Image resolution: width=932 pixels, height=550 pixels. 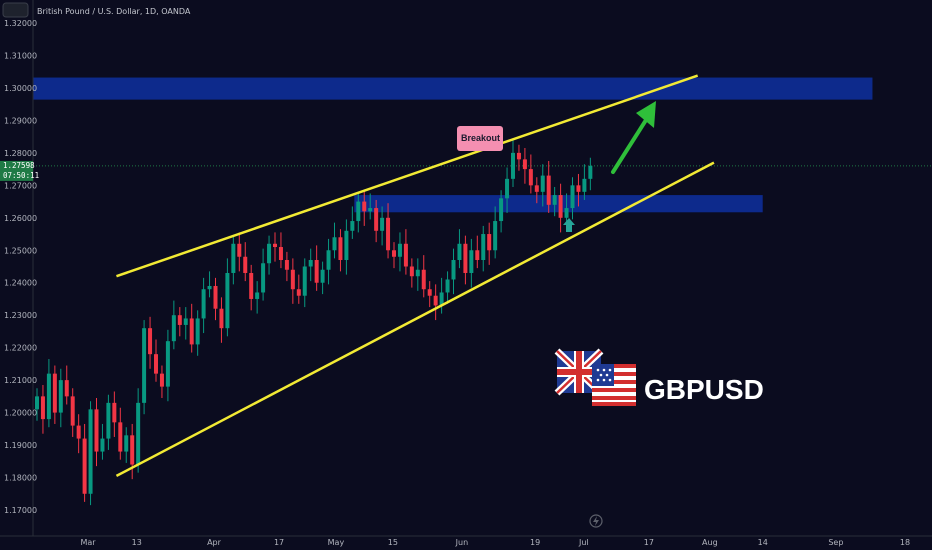 I want to click on time-axis: Mar13Apr17May15Jun19Jul17Aug14Sep18O, so click(x=506, y=542).